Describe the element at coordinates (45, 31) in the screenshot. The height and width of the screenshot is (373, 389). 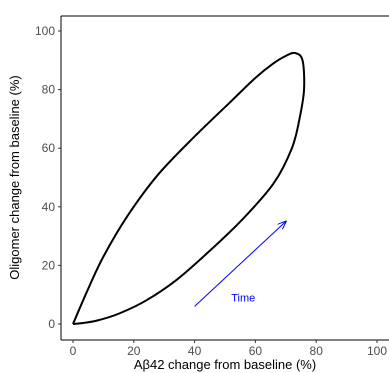
I see `y-tick-label: 100` at that location.